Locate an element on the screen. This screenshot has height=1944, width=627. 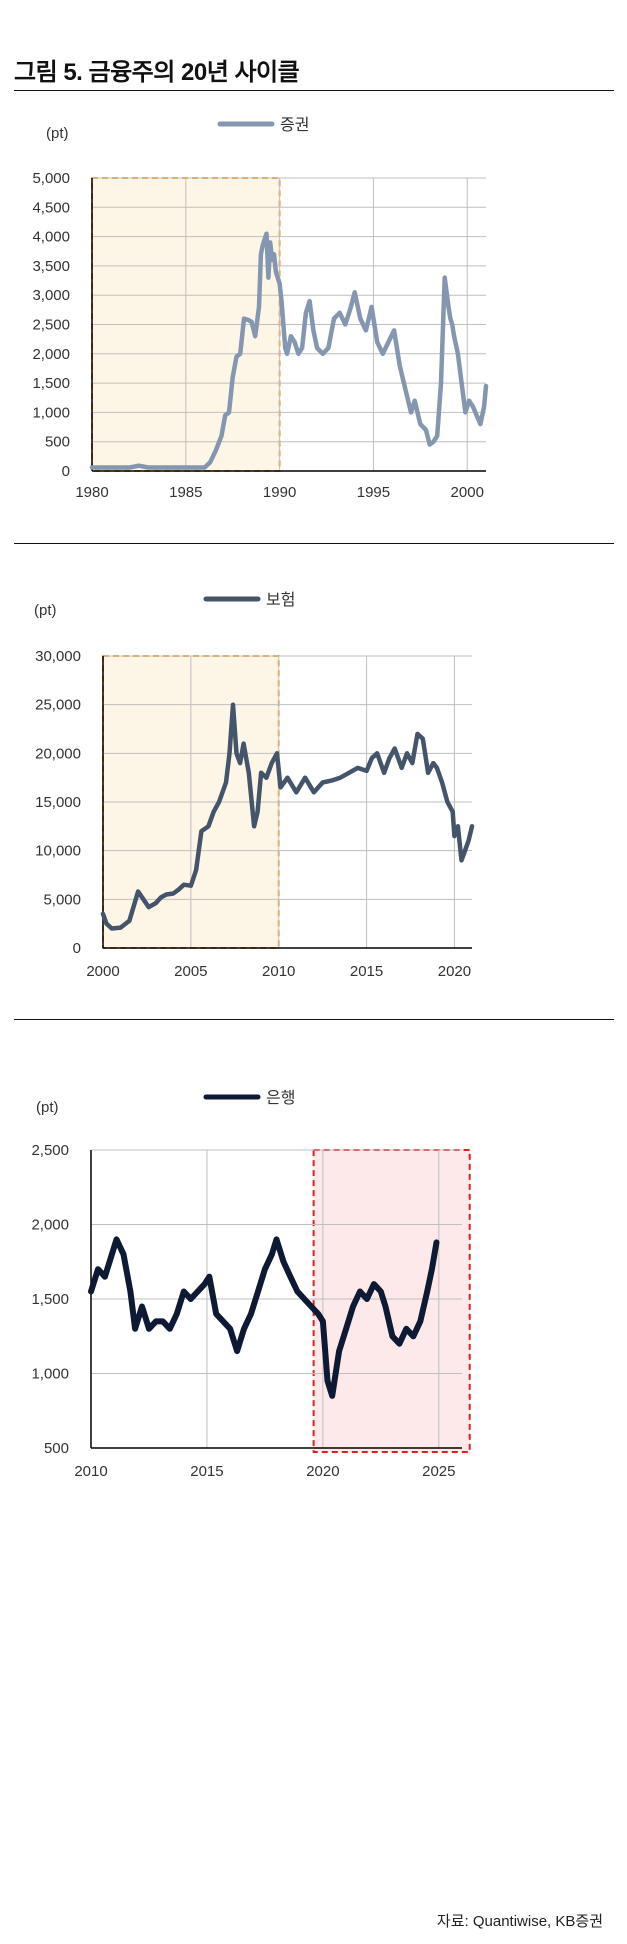
x-tick-label: 1985 is located at coordinates (185, 492).